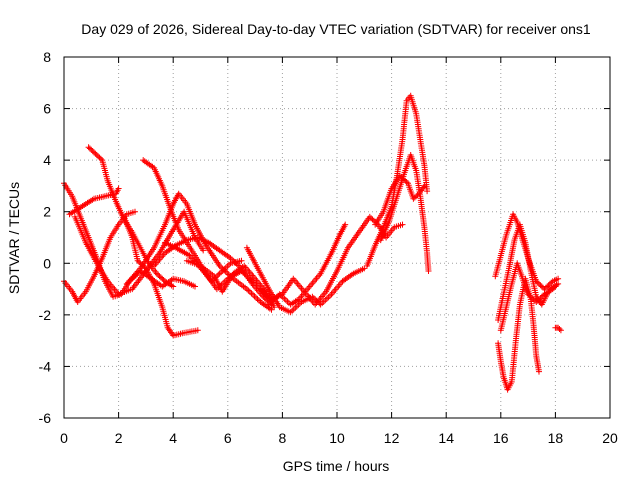 This screenshot has height=480, width=640. I want to click on y-tick-label: 6, so click(47, 109).